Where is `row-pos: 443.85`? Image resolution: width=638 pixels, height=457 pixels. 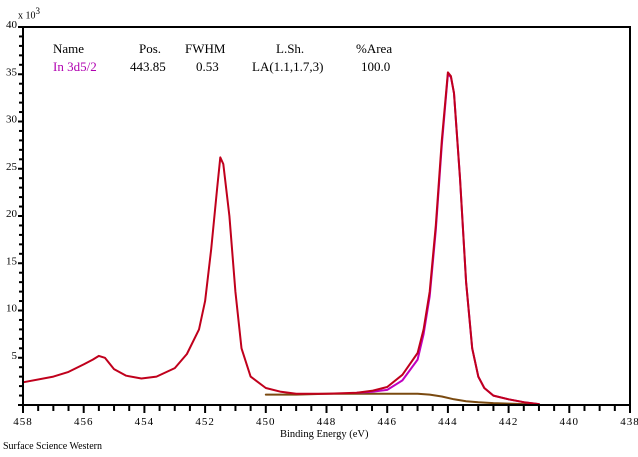
row-pos: 443.85 is located at coordinates (148, 66).